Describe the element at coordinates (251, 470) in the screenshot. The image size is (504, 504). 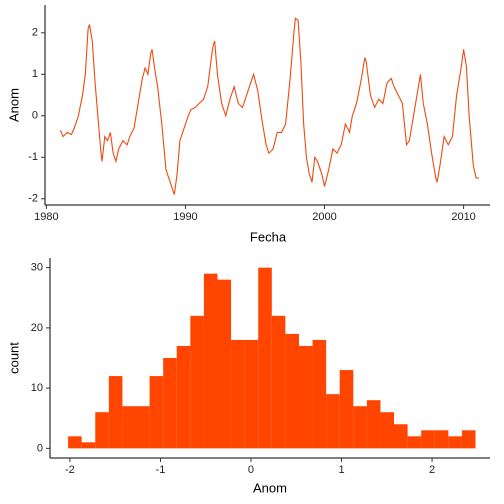
I see `x-tick-label: 0` at that location.